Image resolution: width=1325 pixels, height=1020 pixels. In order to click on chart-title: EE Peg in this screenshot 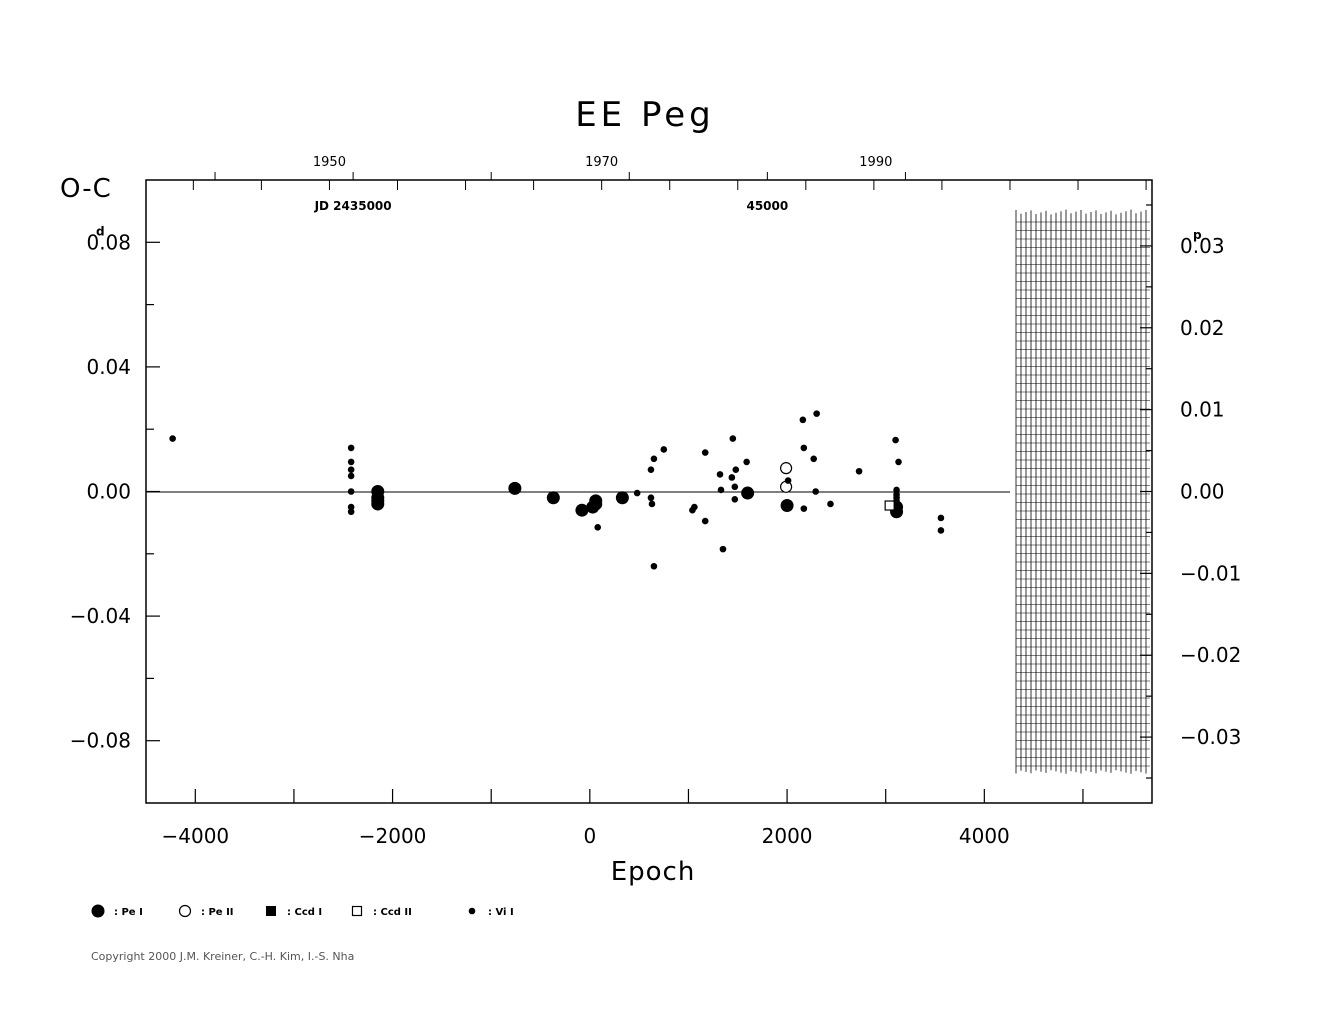, I will do `click(645, 115)`.